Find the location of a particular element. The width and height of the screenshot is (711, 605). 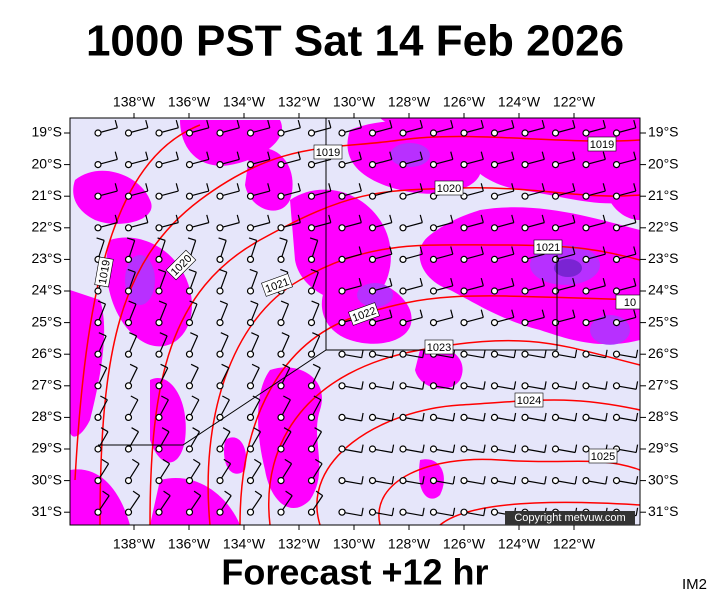

forecast-label: Forecast +12 hr is located at coordinates (354, 572).